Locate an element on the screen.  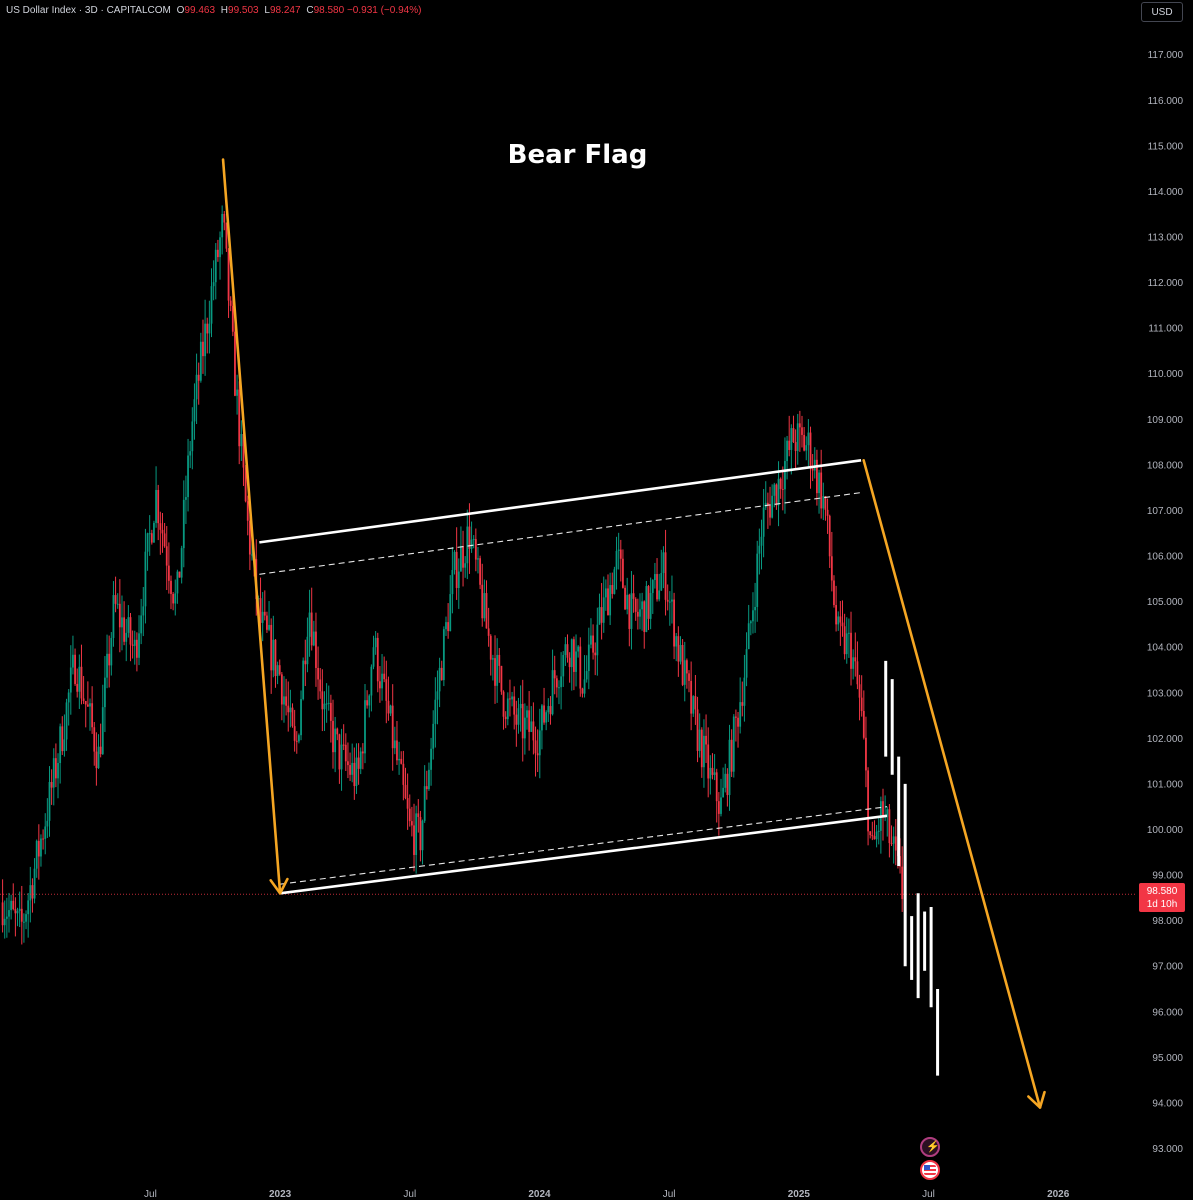
time-axis: Jul 2023 Jul 2024 Jul 2025 Jul 2026 is located at coordinates (607, 1194).